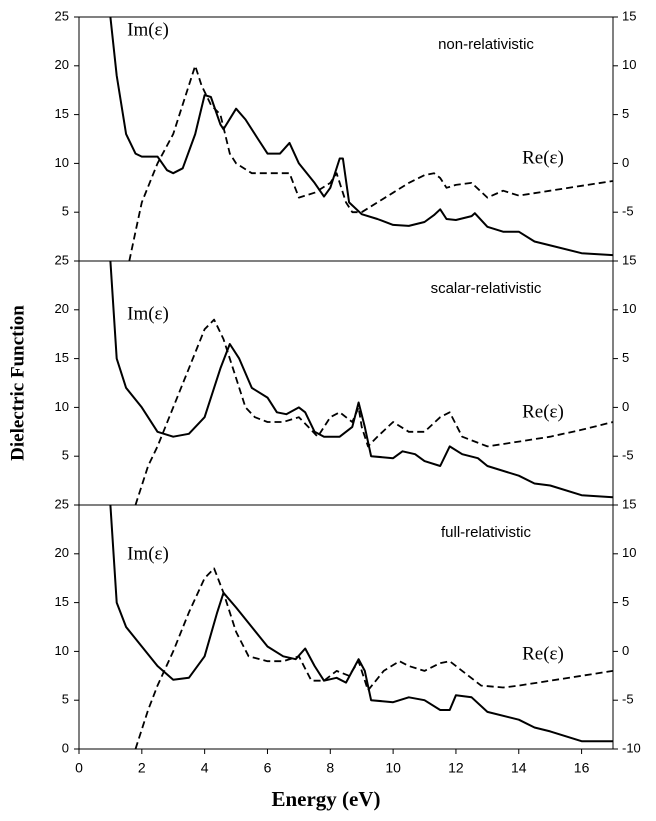  What do you see at coordinates (330, 768) in the screenshot?
I see `x-tick-label: 8` at bounding box center [330, 768].